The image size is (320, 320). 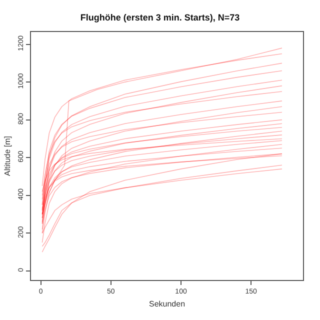 What do you see at coordinates (167, 304) in the screenshot?
I see `x-axis-title: Sekunden` at bounding box center [167, 304].